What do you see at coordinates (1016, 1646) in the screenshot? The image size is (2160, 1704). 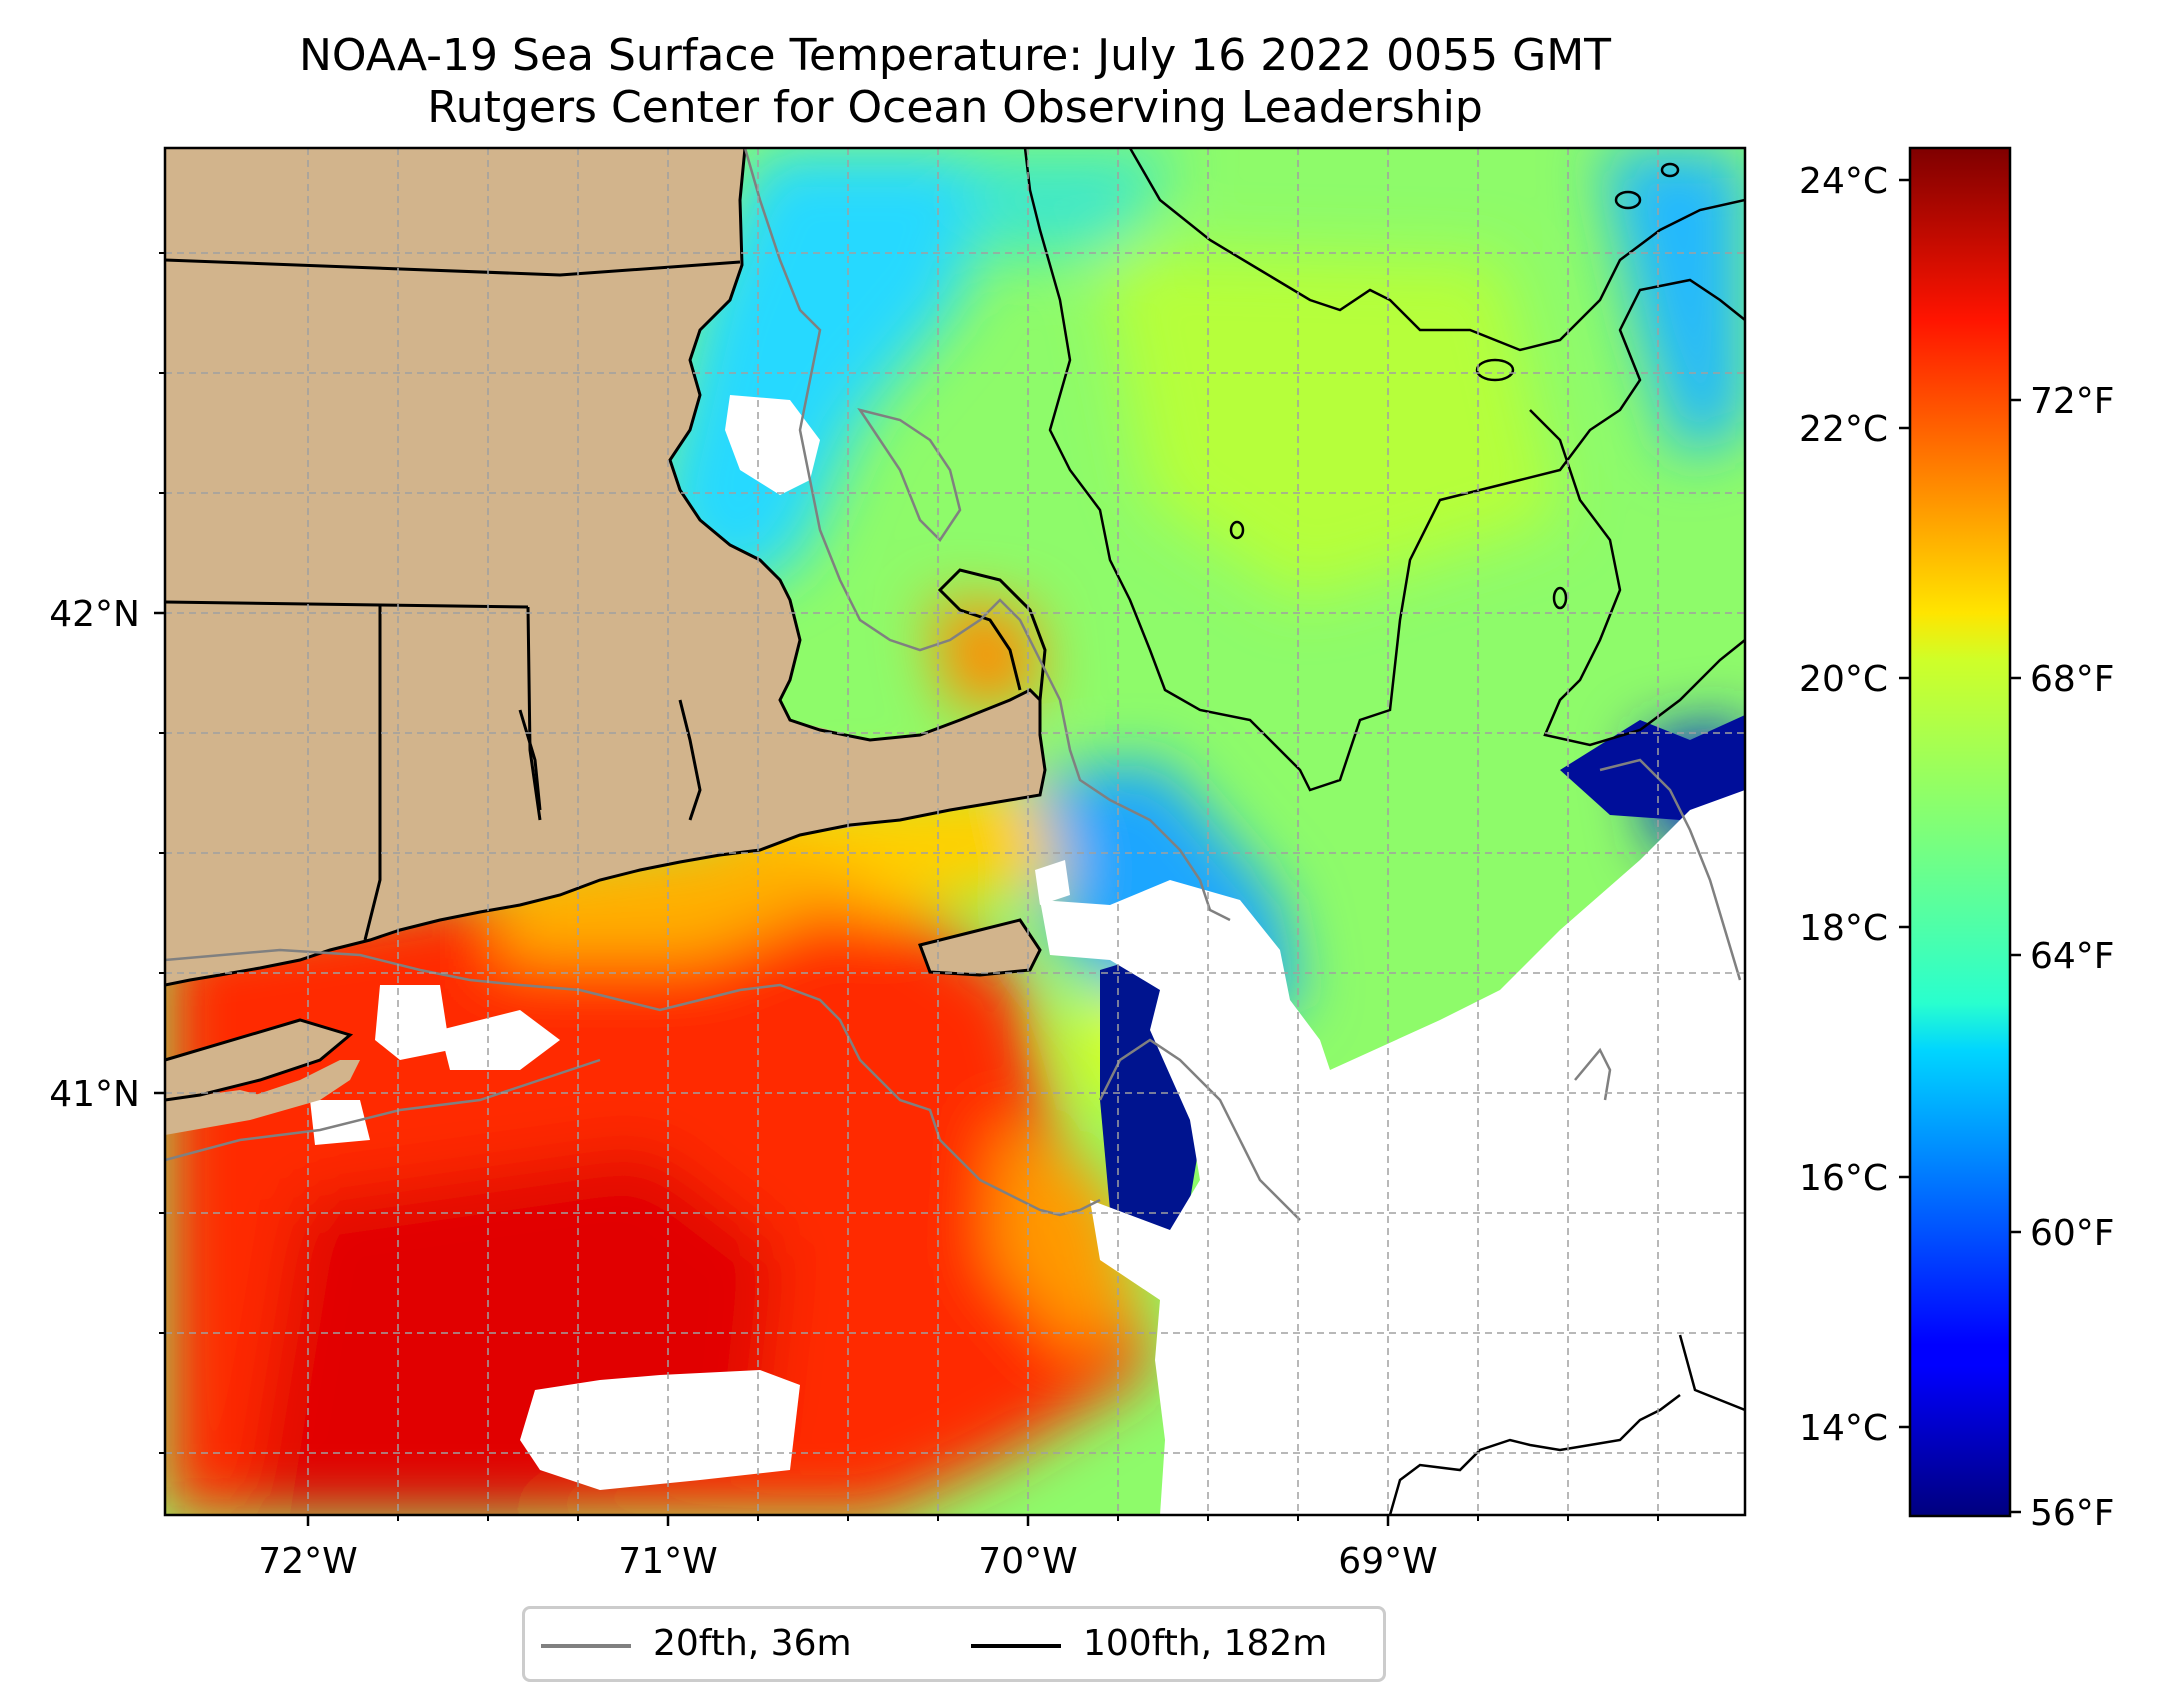 I see `legend-swatch-100fth` at bounding box center [1016, 1646].